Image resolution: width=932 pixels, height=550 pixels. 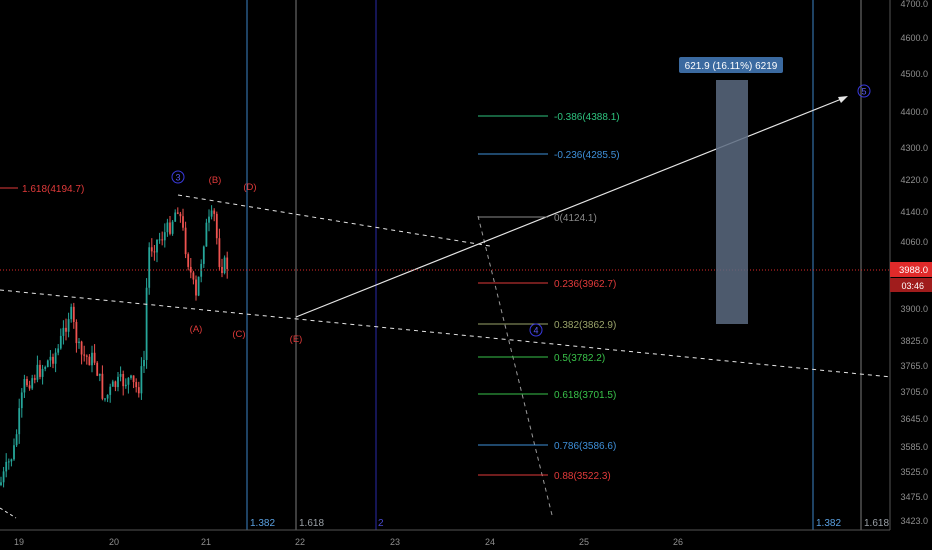 I want to click on wave-label: (E), so click(x=296, y=339).